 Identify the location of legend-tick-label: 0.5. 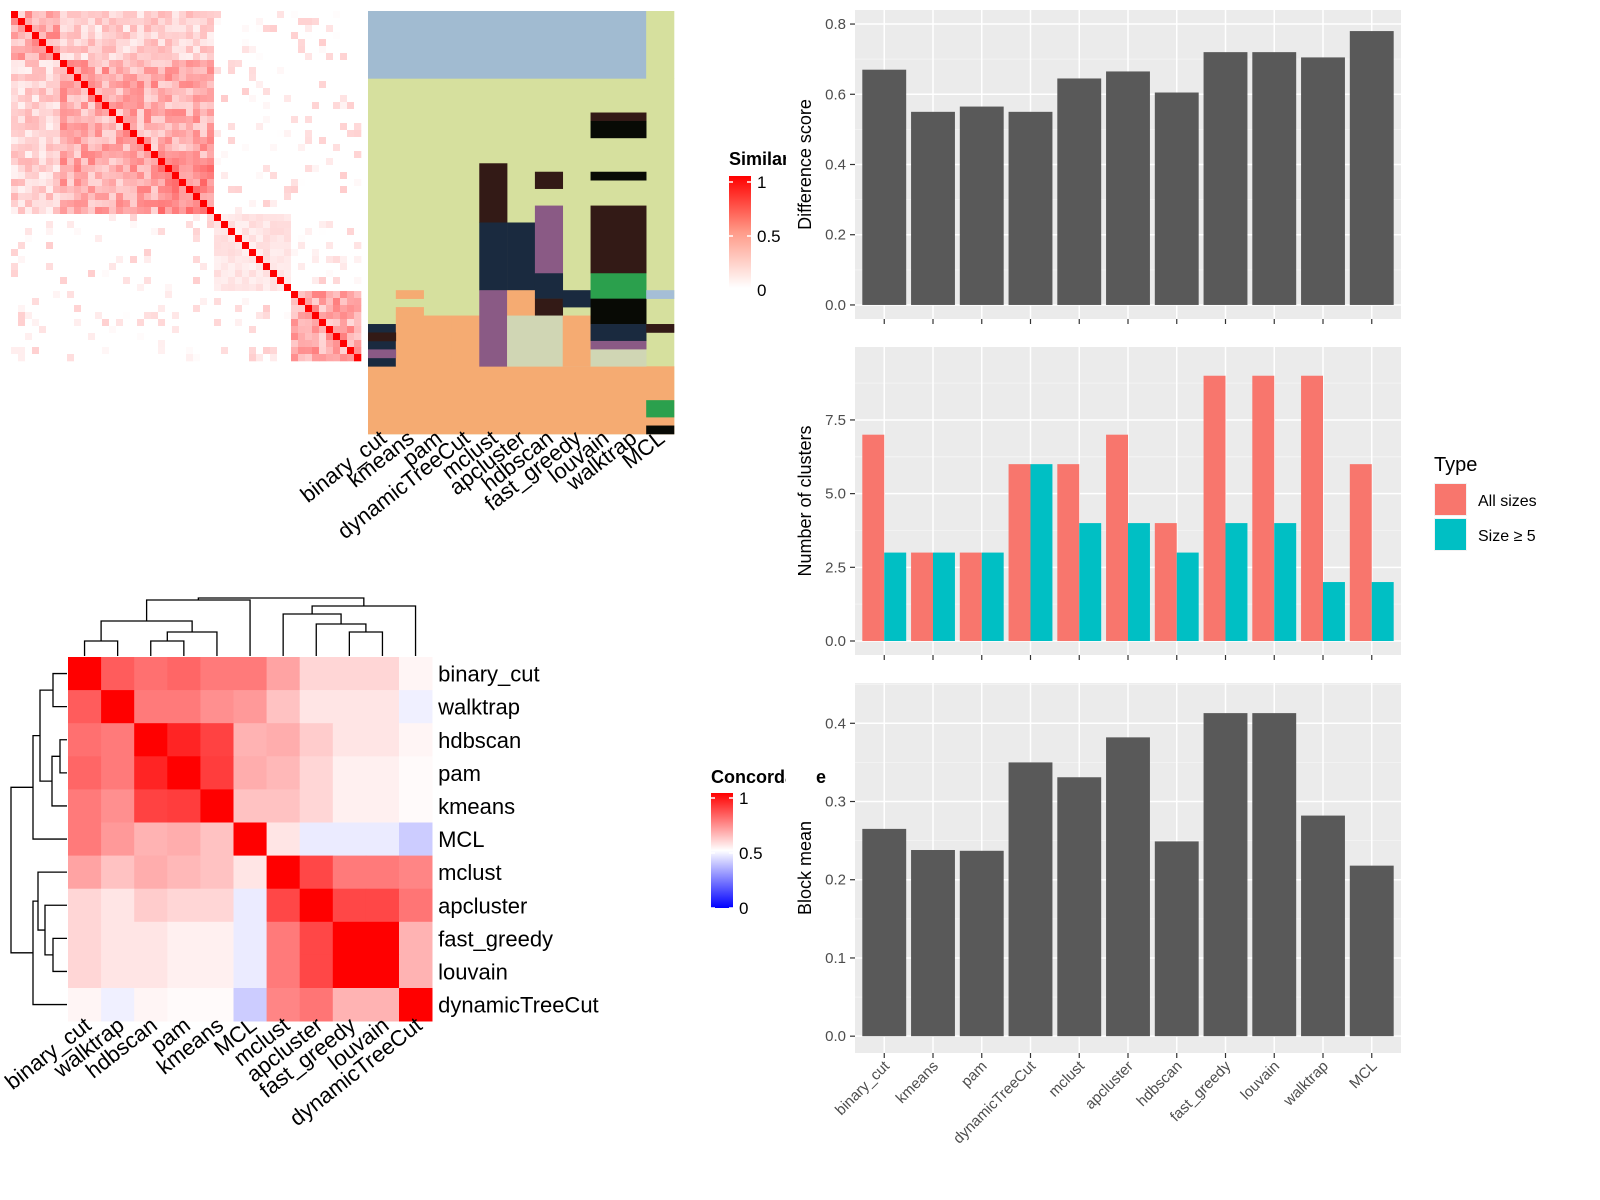
(751, 853).